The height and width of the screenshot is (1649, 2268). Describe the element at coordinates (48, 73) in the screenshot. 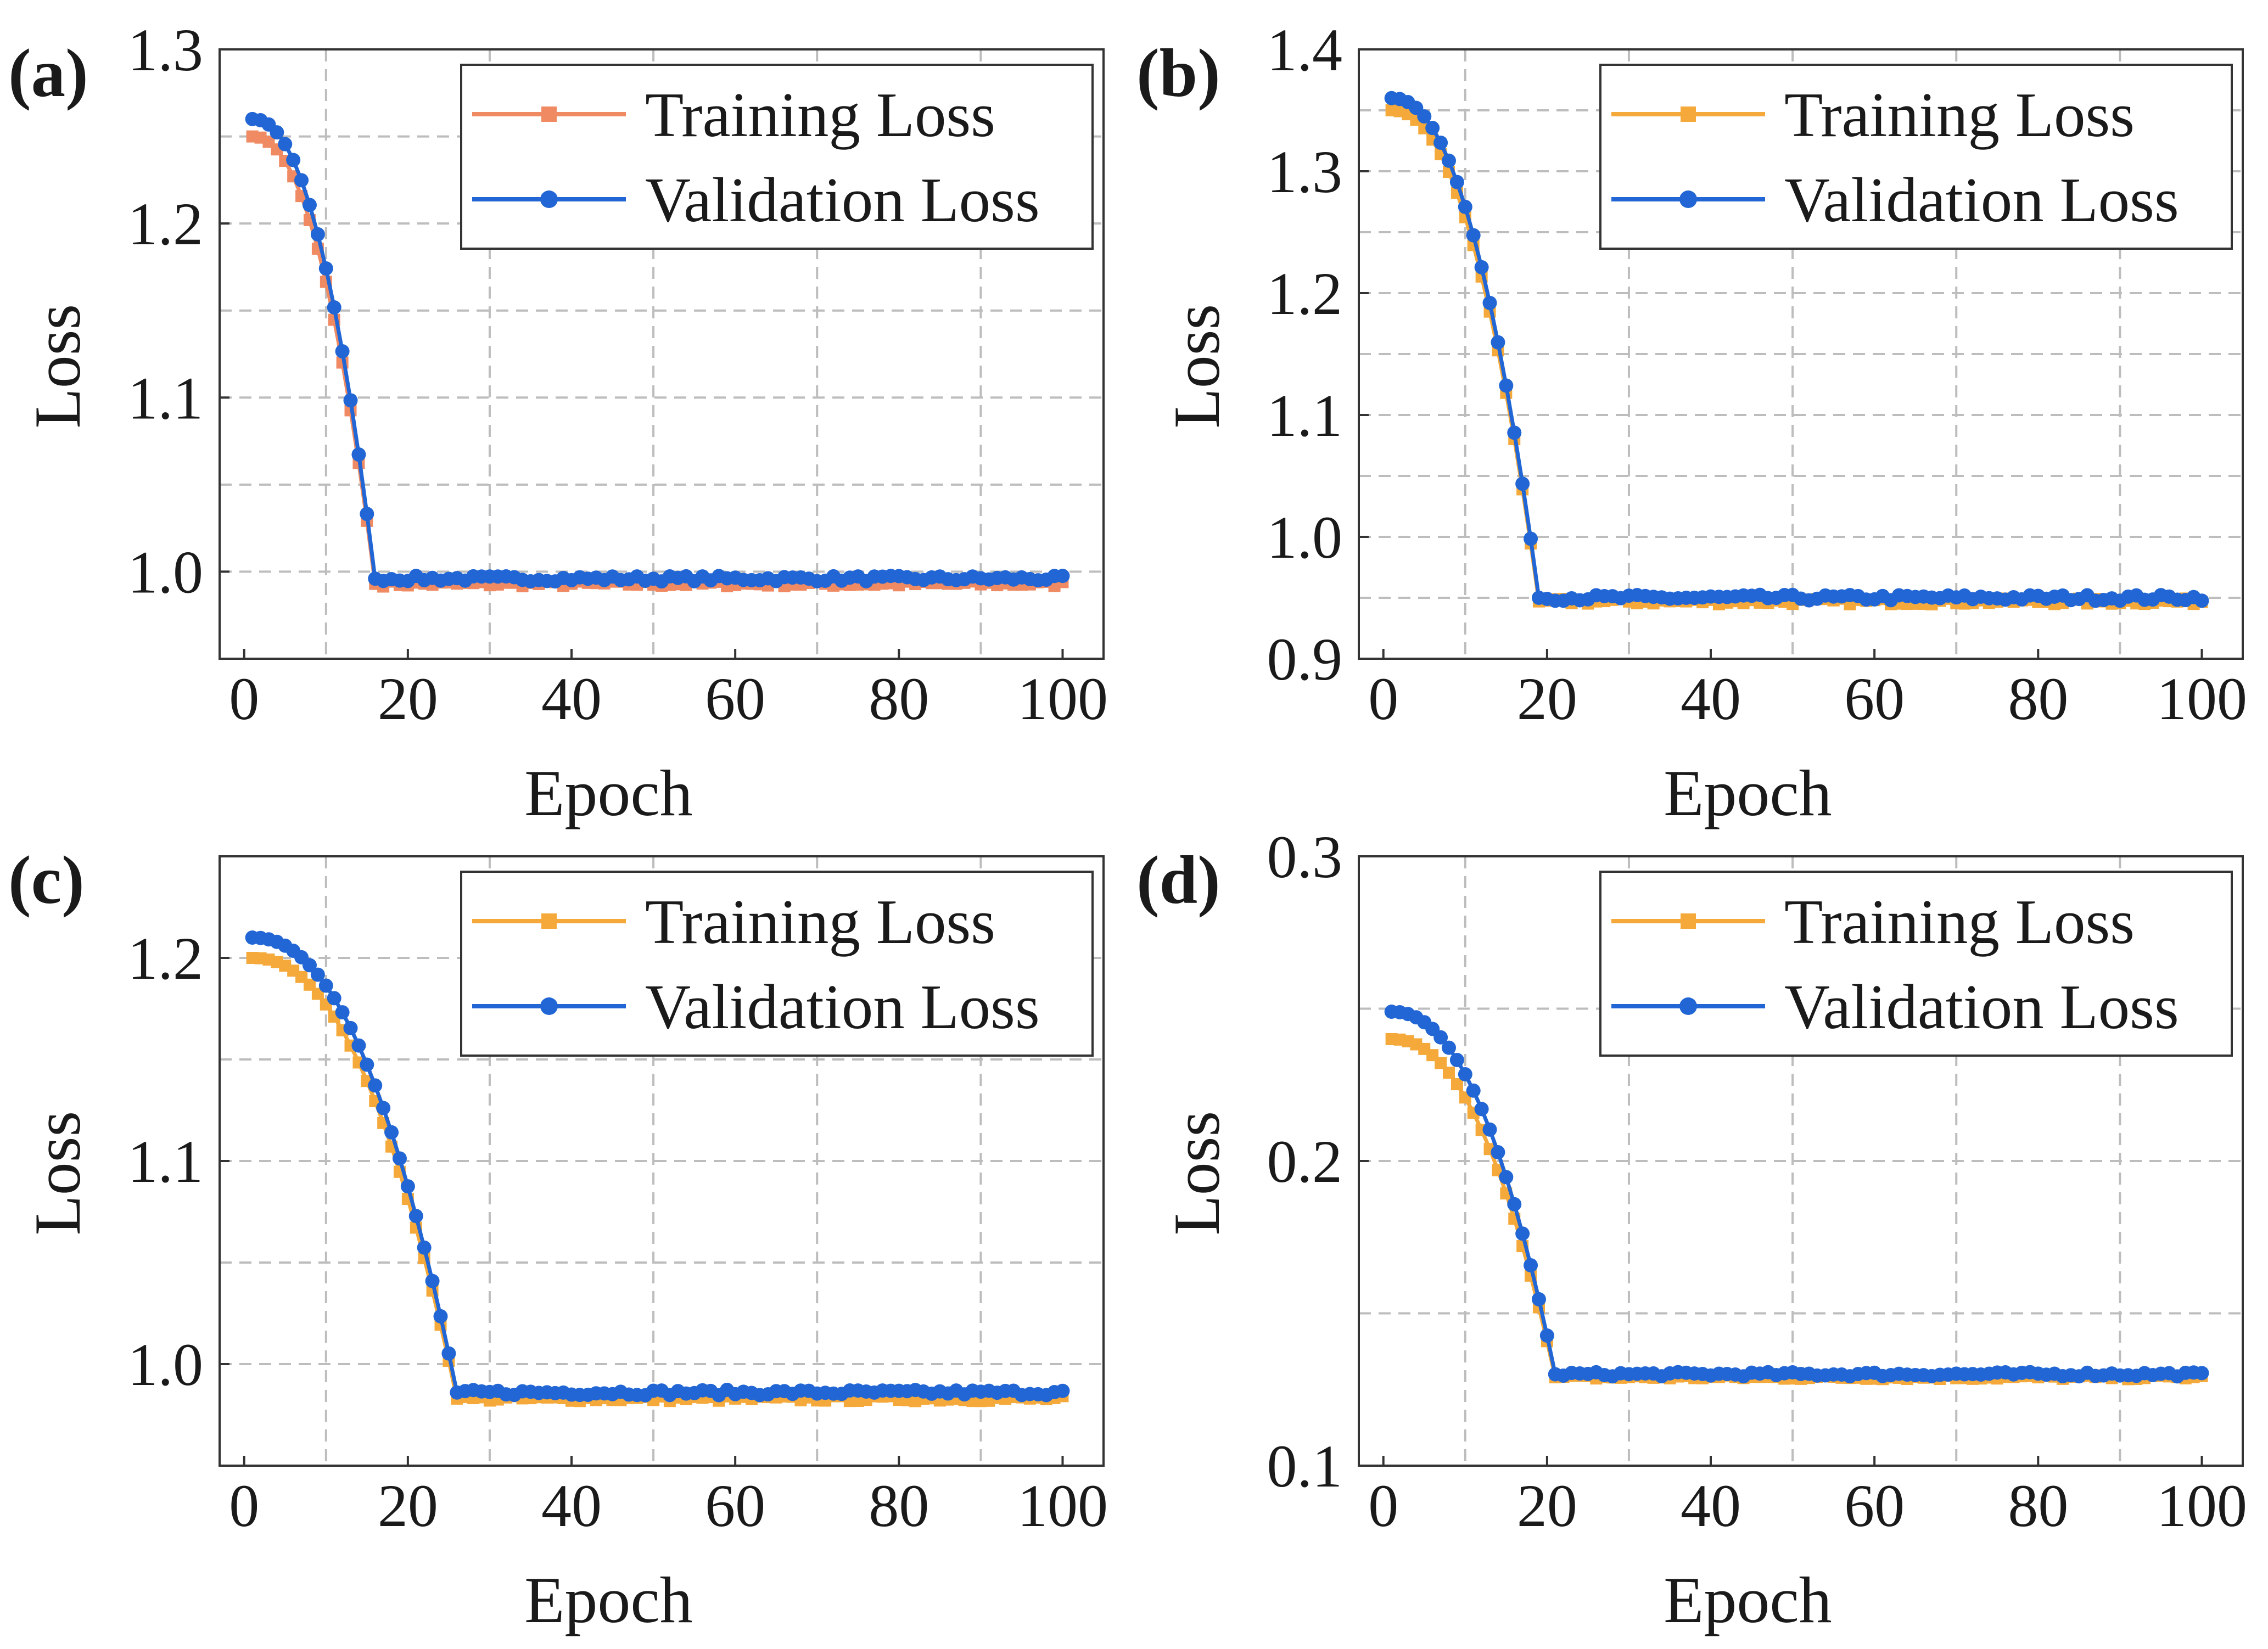

I see `panel-label: (a)` at that location.